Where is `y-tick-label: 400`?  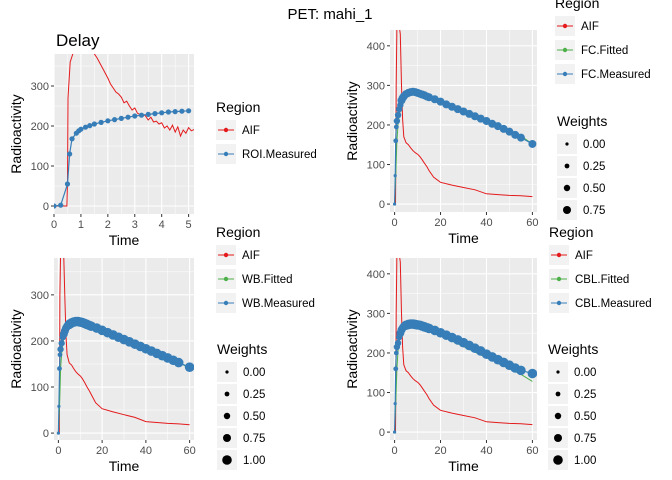 y-tick-label: 400 is located at coordinates (376, 47).